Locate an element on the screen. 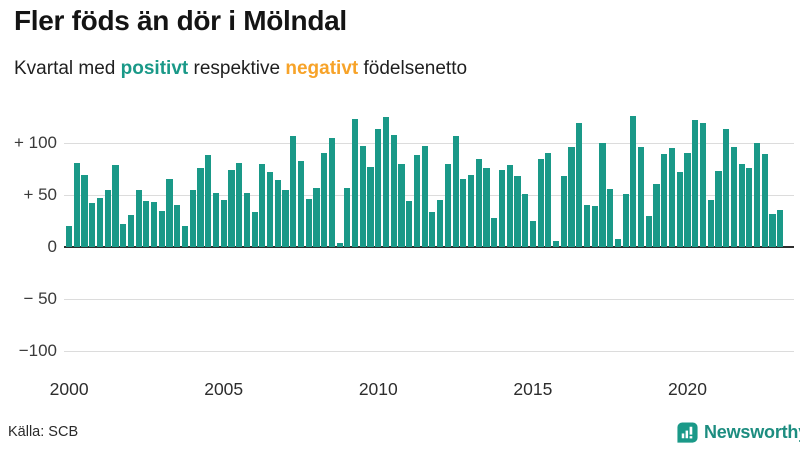 The height and width of the screenshot is (450, 800). bar-2019K3 is located at coordinates (672, 197).